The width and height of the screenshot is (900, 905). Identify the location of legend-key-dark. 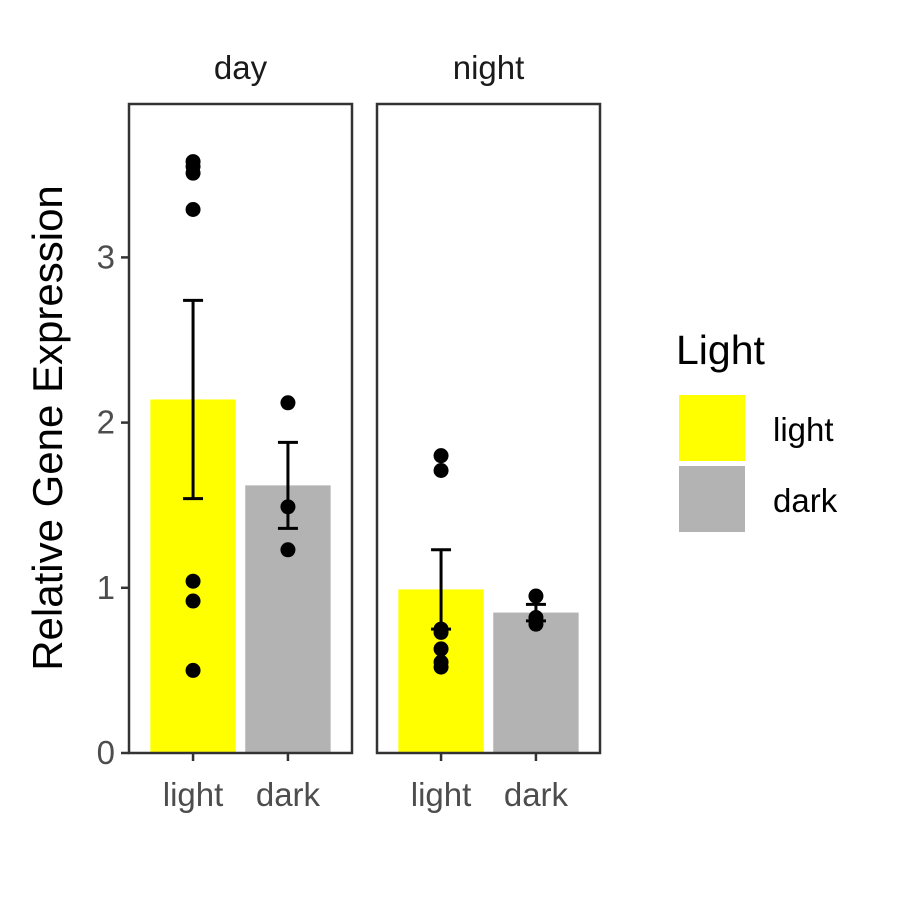
(712, 499).